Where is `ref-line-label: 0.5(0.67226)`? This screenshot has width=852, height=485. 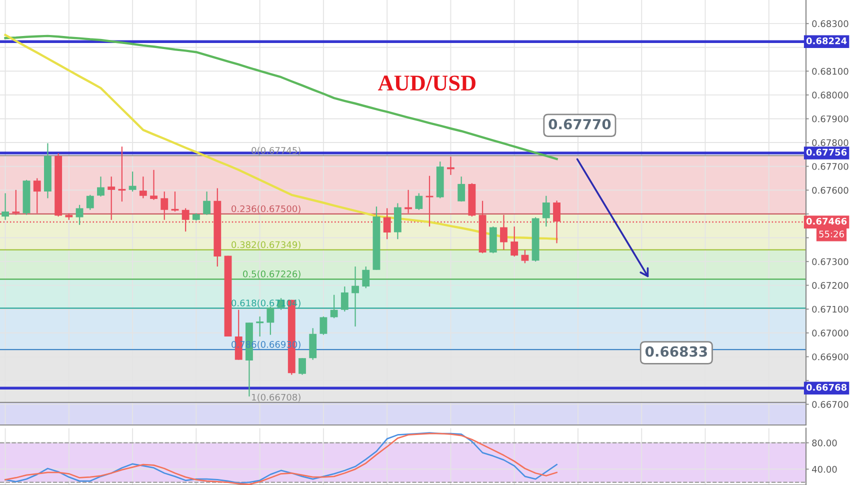 ref-line-label: 0.5(0.67226) is located at coordinates (271, 274).